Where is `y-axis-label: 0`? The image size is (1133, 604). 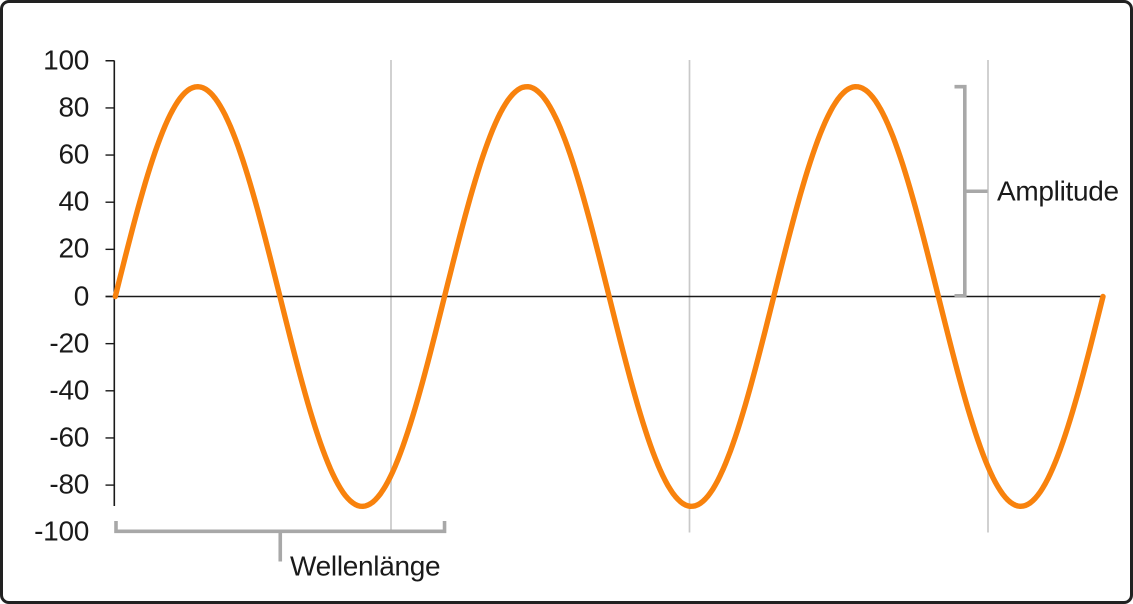
y-axis-label: 0 is located at coordinates (81, 295).